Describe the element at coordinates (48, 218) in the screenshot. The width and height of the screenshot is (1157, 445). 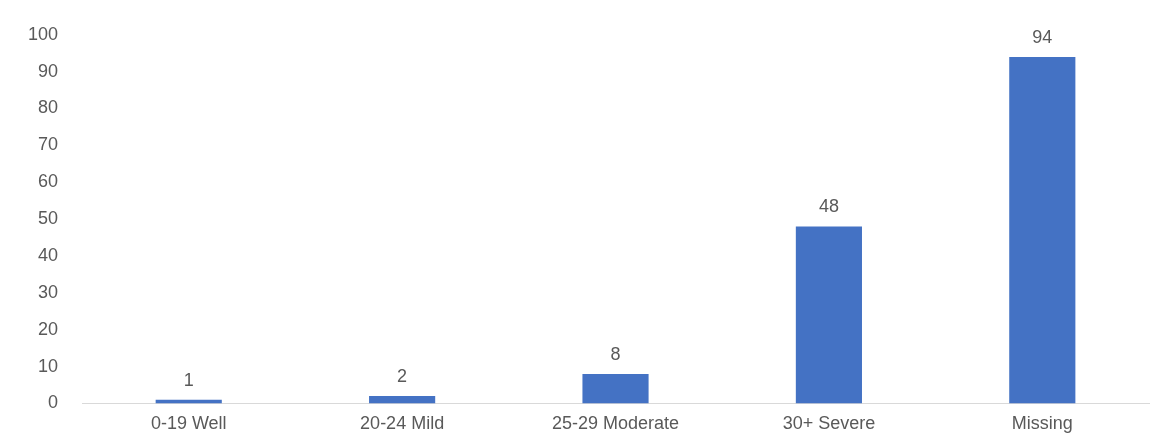
I see `y-tick-label: 50` at that location.